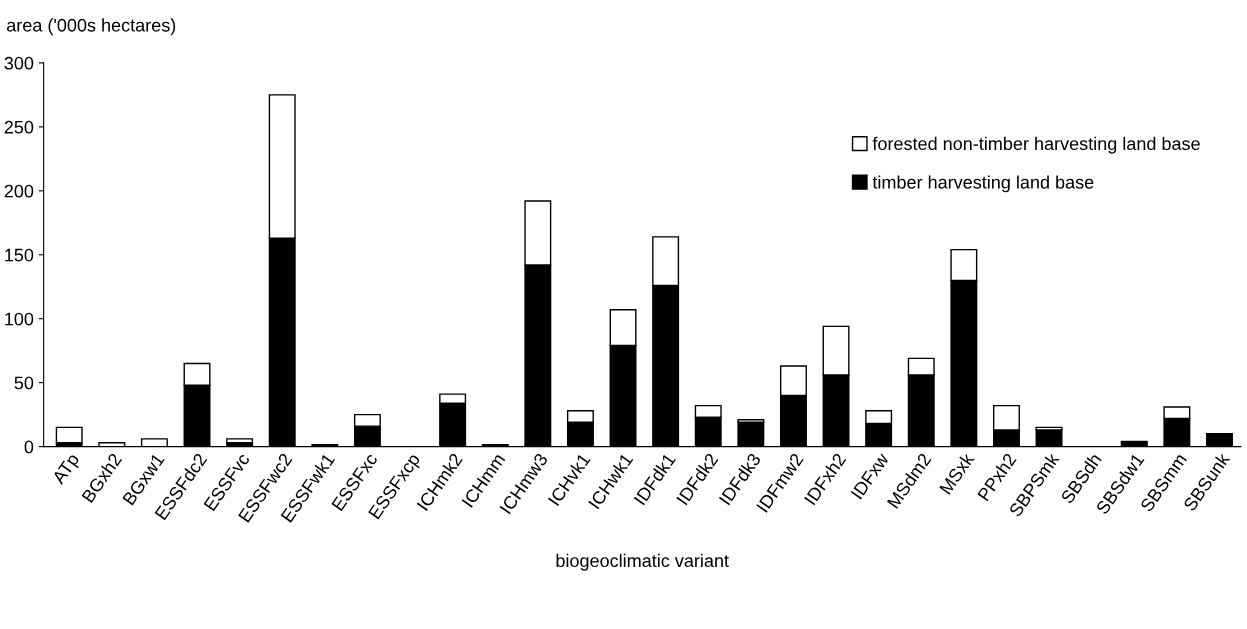 Image resolution: width=1247 pixels, height=629 pixels. What do you see at coordinates (19, 255) in the screenshot?
I see `y-tick-label: 150` at bounding box center [19, 255].